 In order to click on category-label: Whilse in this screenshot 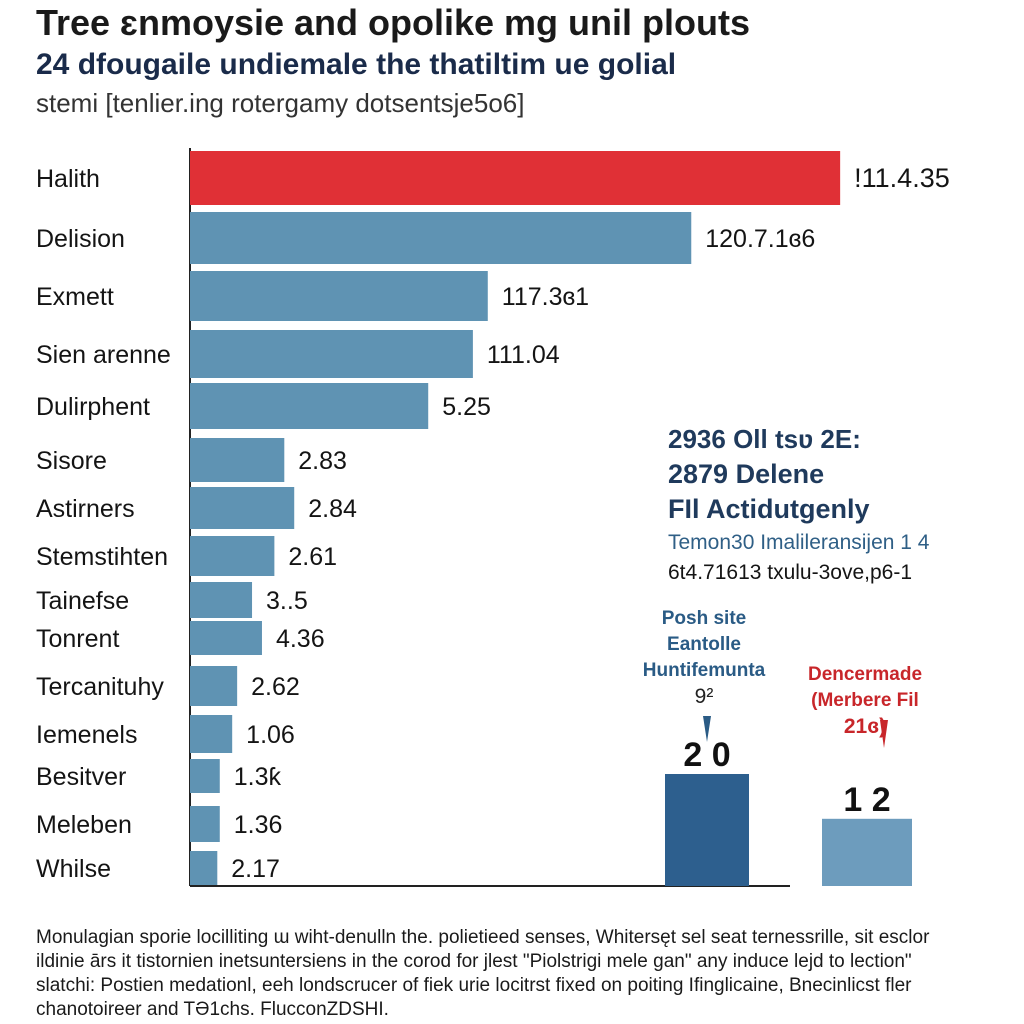, I will do `click(73, 869)`.